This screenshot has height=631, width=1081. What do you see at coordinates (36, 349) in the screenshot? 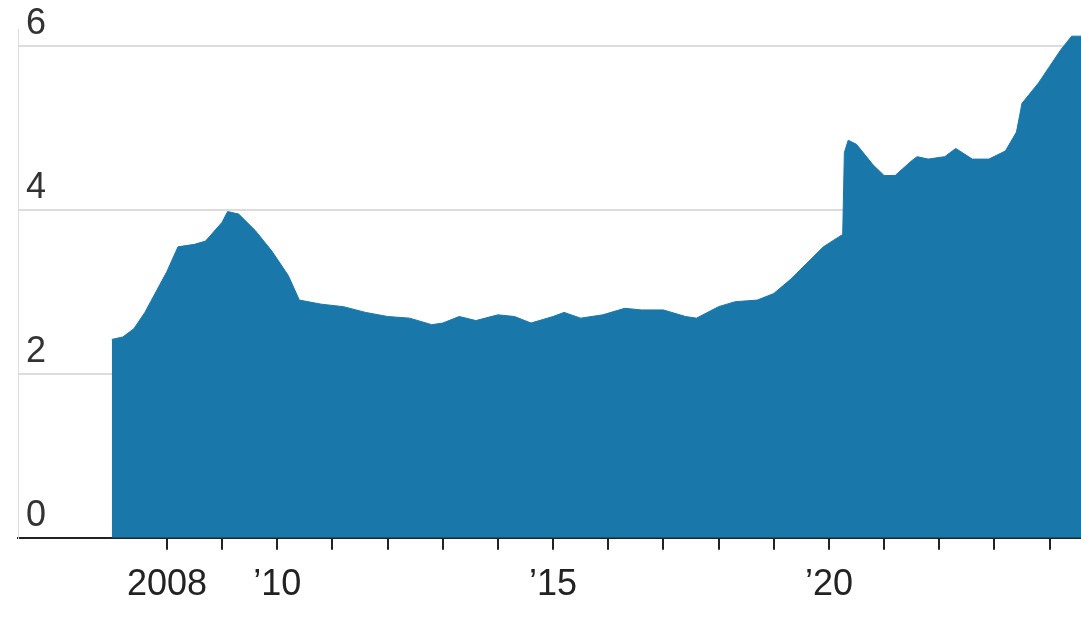
I see `y-tick-label: 2` at bounding box center [36, 349].